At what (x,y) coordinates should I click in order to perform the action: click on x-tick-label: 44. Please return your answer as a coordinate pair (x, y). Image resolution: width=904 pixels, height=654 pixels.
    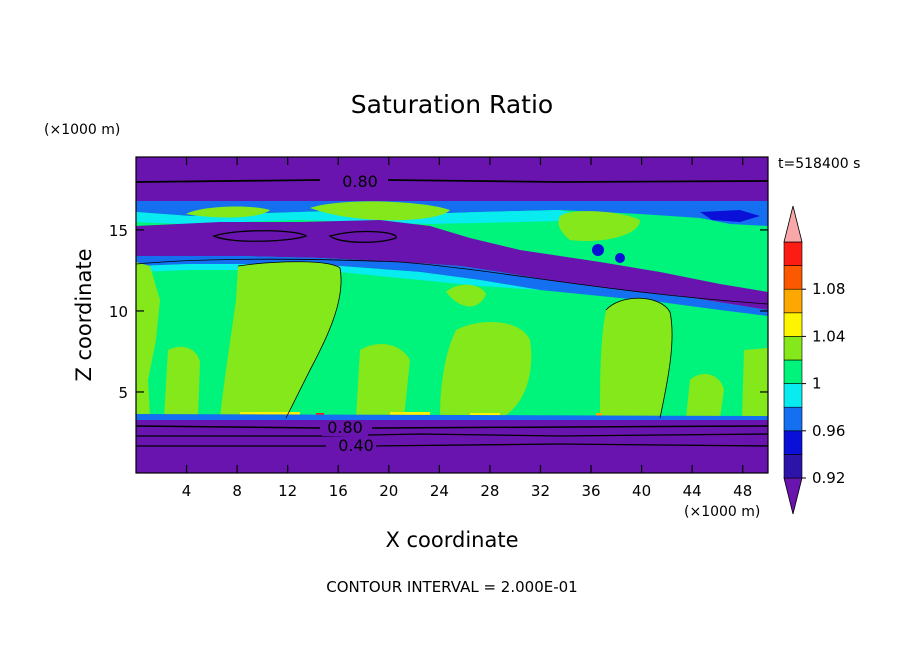
    Looking at the image, I should click on (692, 491).